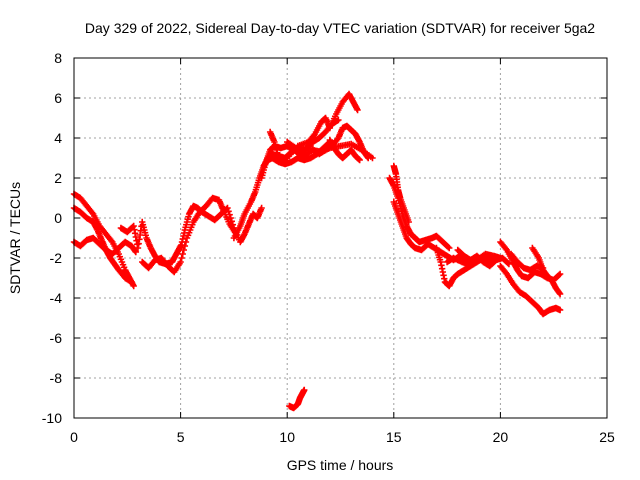 The image size is (640, 480). What do you see at coordinates (401, 194) in the screenshot?
I see `data-series-track-q` at bounding box center [401, 194].